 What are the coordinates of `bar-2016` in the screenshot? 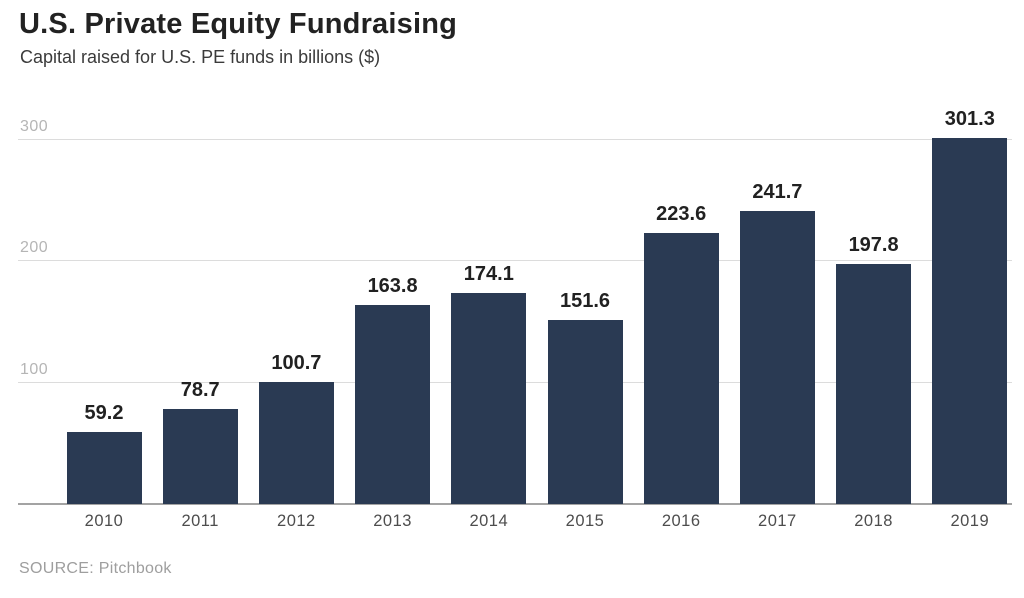 It's located at (681, 368).